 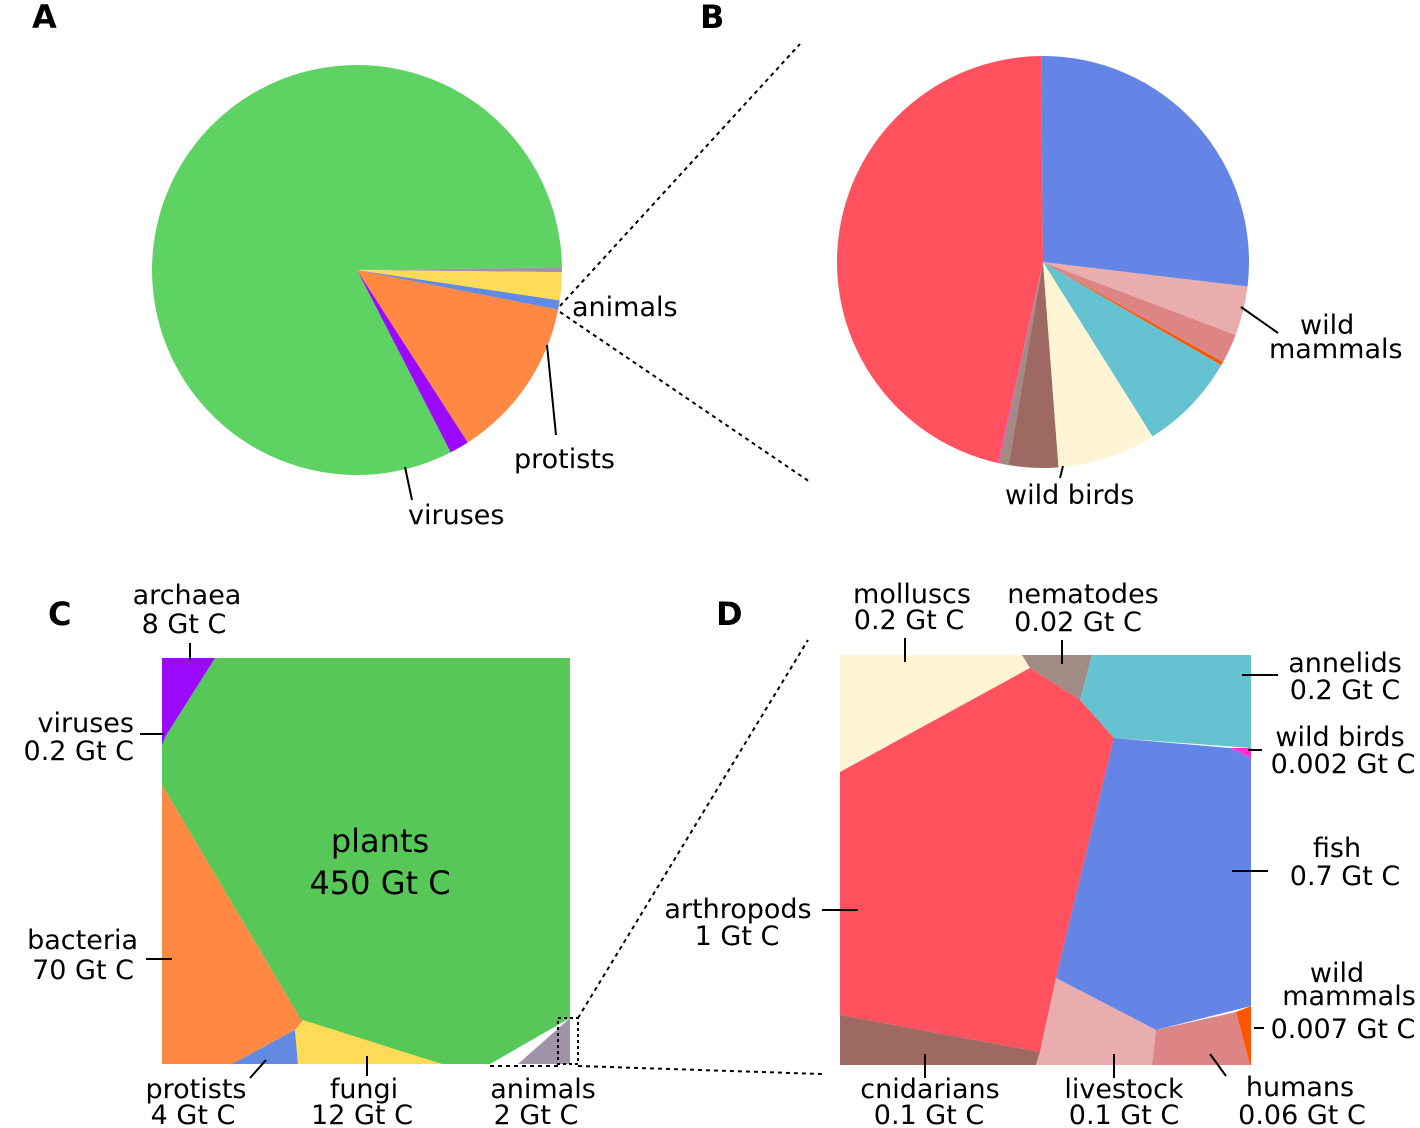 I want to click on pie-a-label-protists: protists, so click(x=564, y=459).